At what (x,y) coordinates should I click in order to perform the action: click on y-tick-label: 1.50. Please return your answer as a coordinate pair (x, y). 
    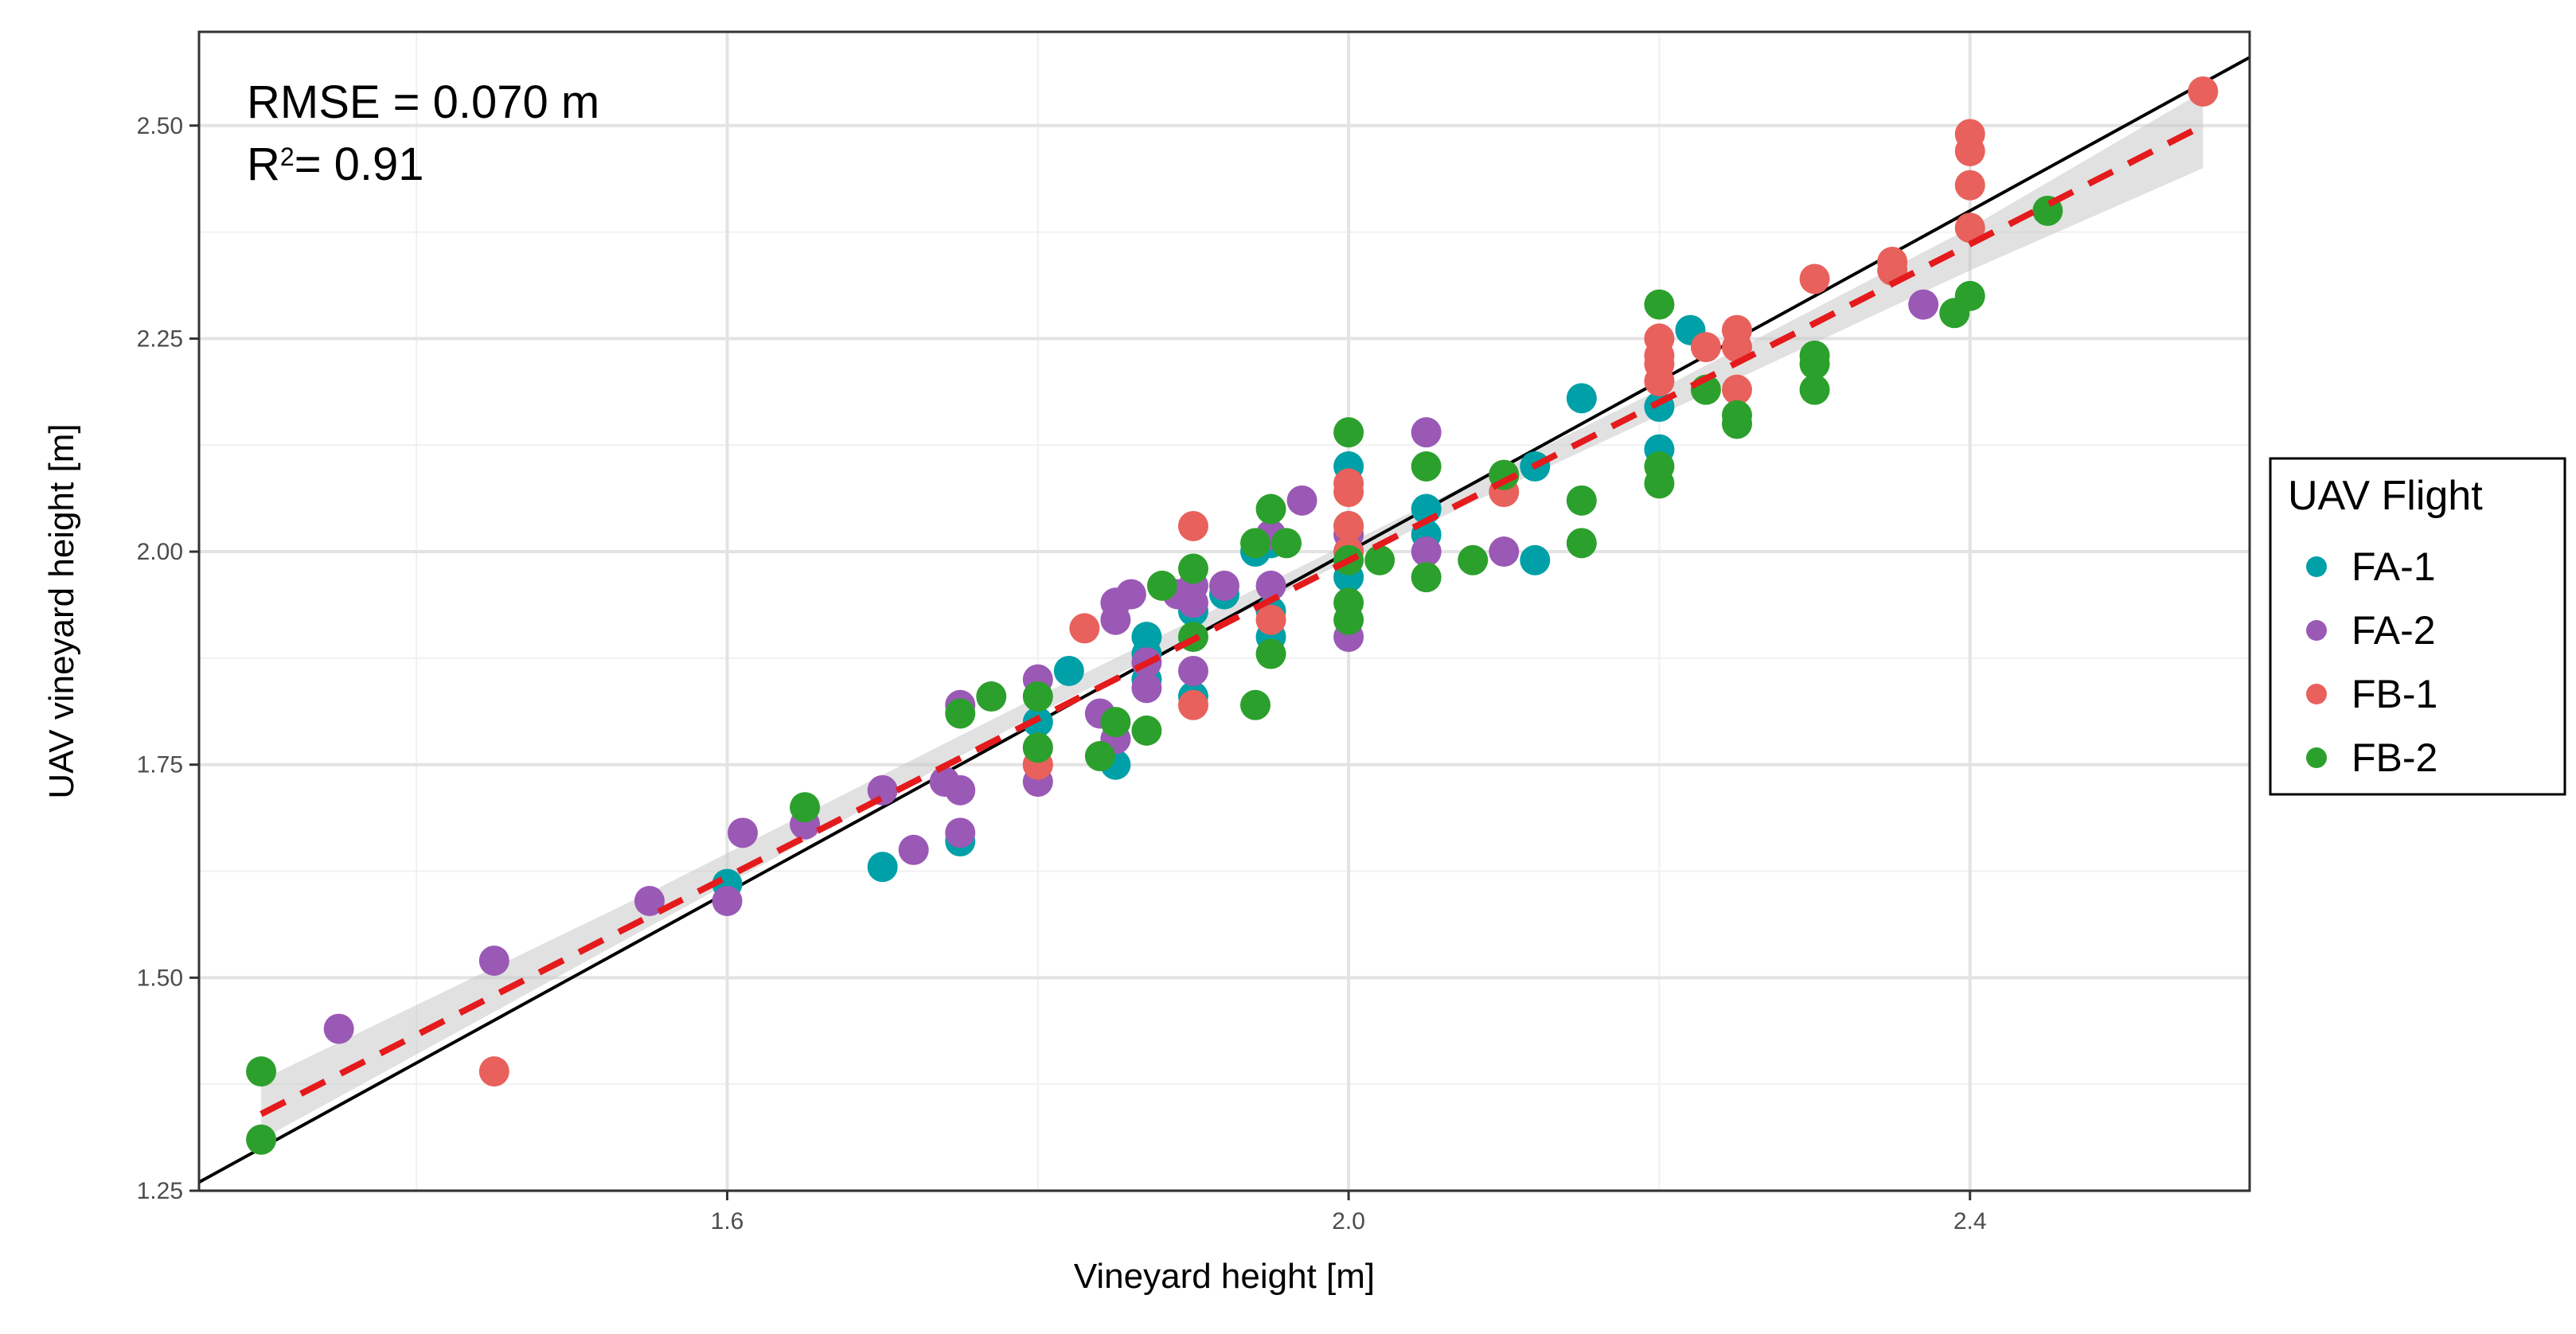
    Looking at the image, I should click on (160, 978).